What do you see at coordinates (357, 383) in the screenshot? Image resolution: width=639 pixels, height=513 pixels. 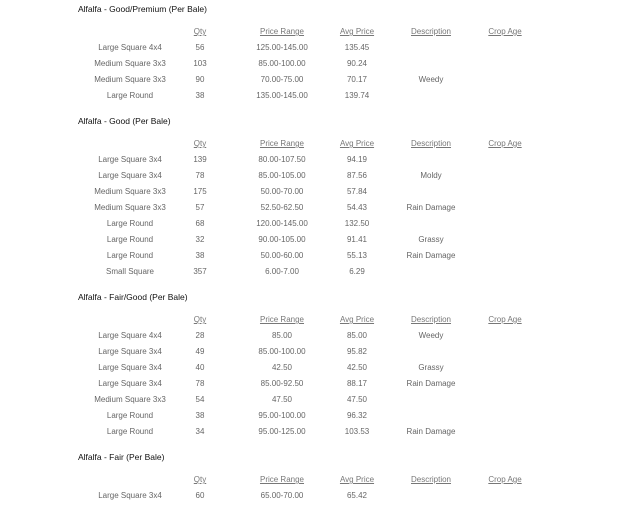 I see `cell-avg-price: 88.17` at bounding box center [357, 383].